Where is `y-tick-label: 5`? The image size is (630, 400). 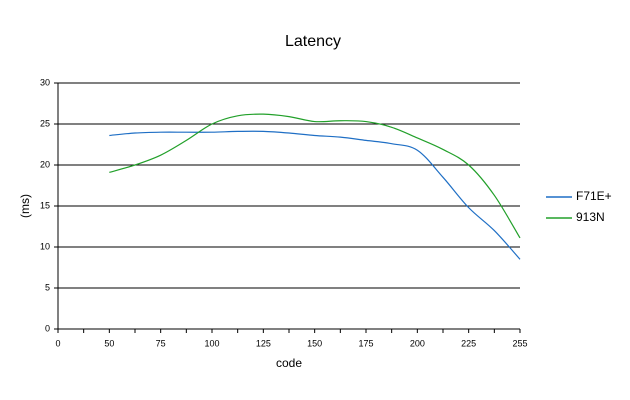
y-tick-label: 5 is located at coordinates (47, 287).